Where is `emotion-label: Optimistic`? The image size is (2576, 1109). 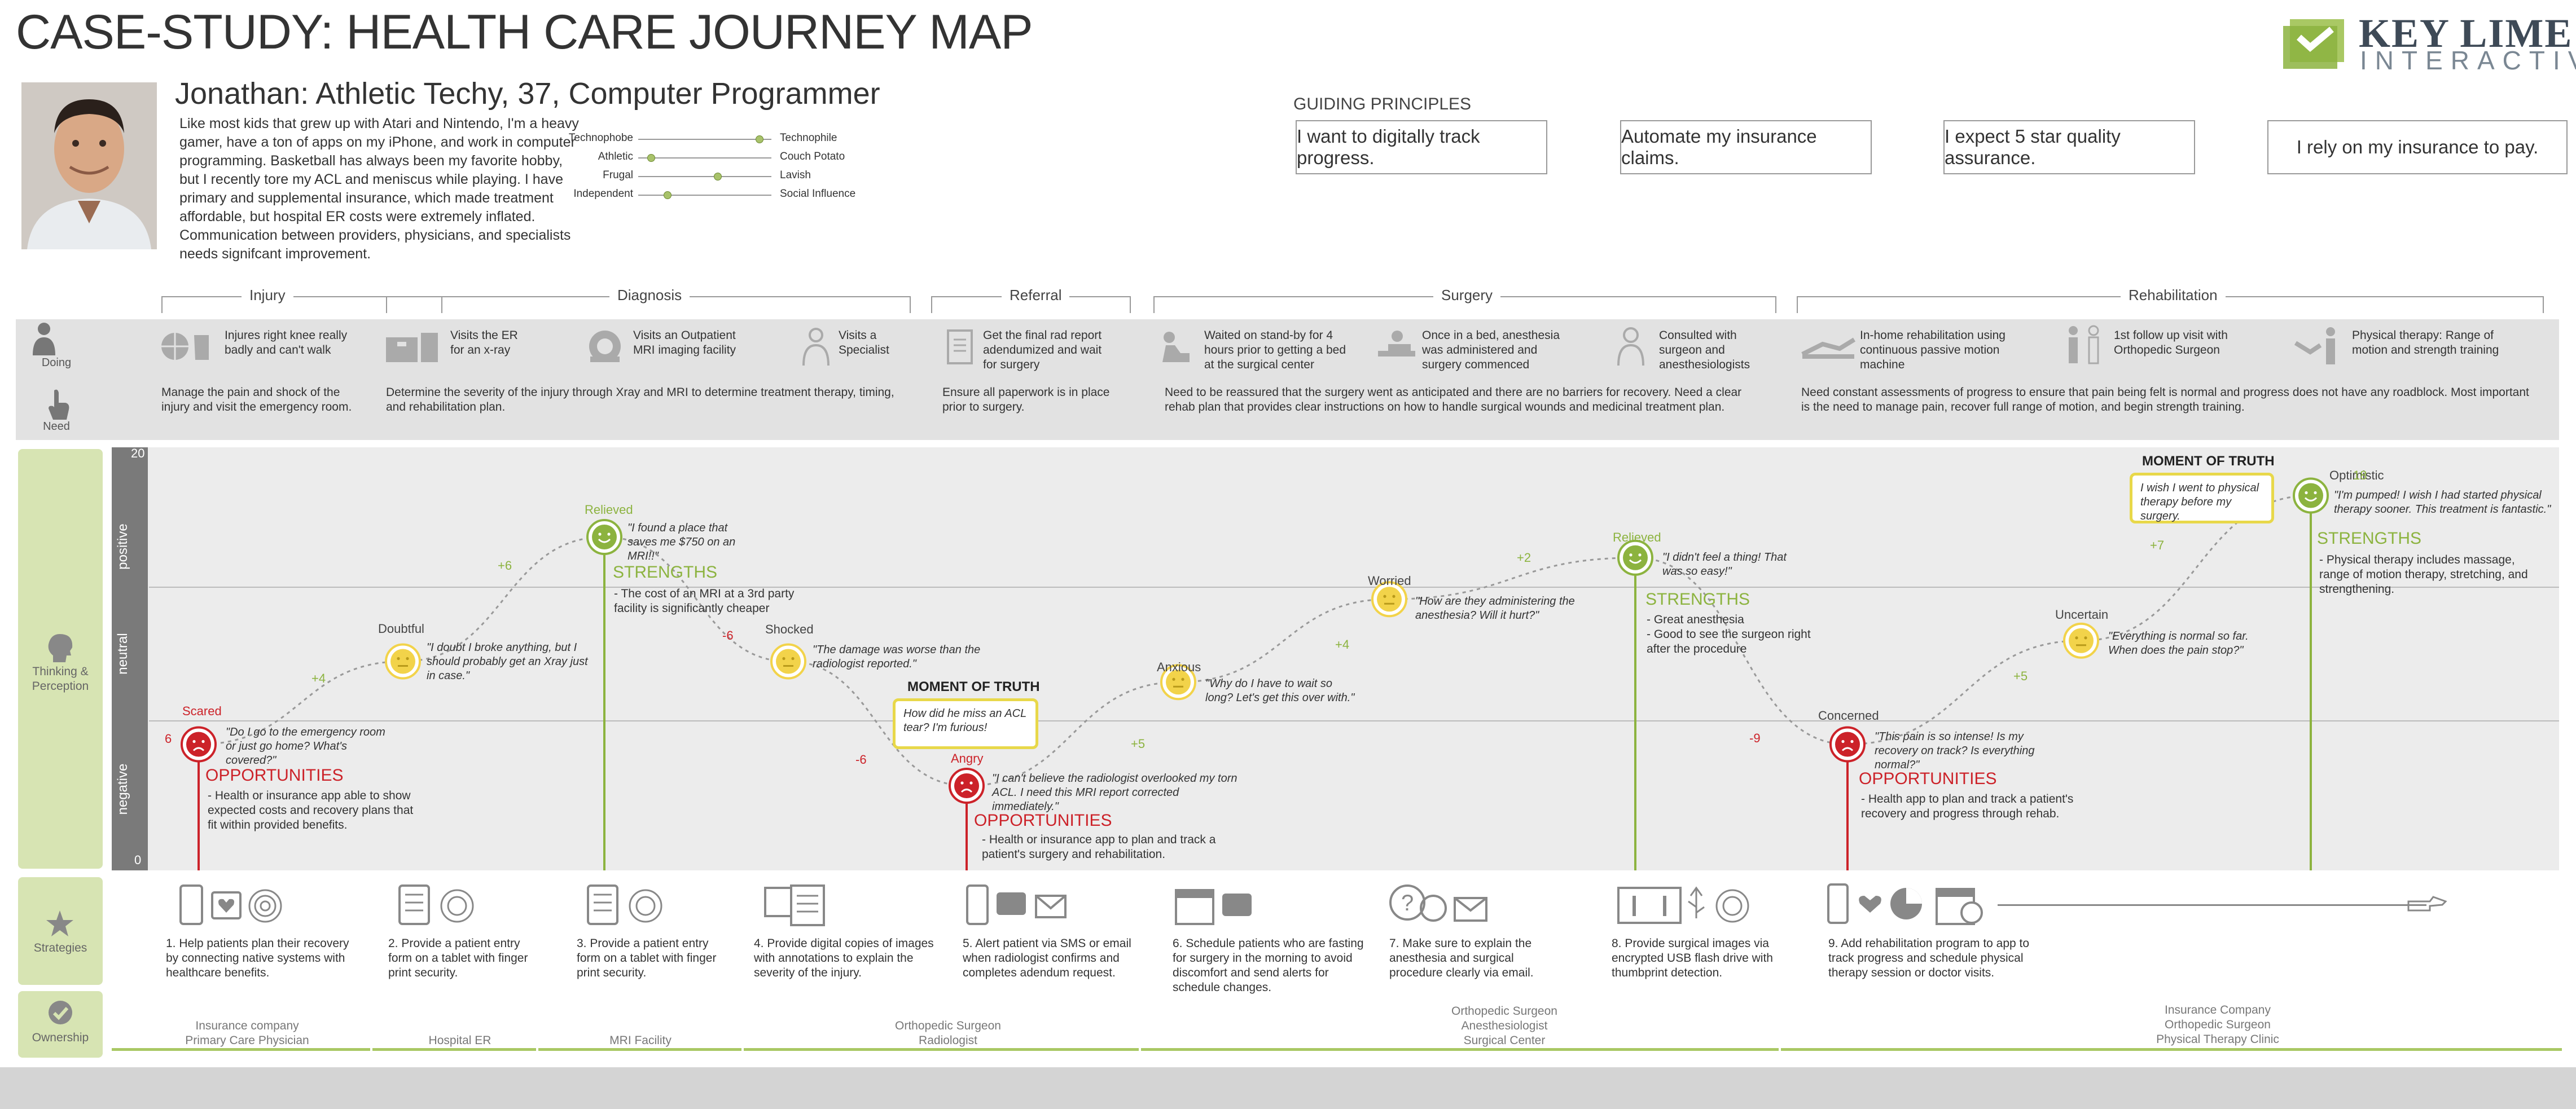 emotion-label: Optimistic is located at coordinates (2356, 475).